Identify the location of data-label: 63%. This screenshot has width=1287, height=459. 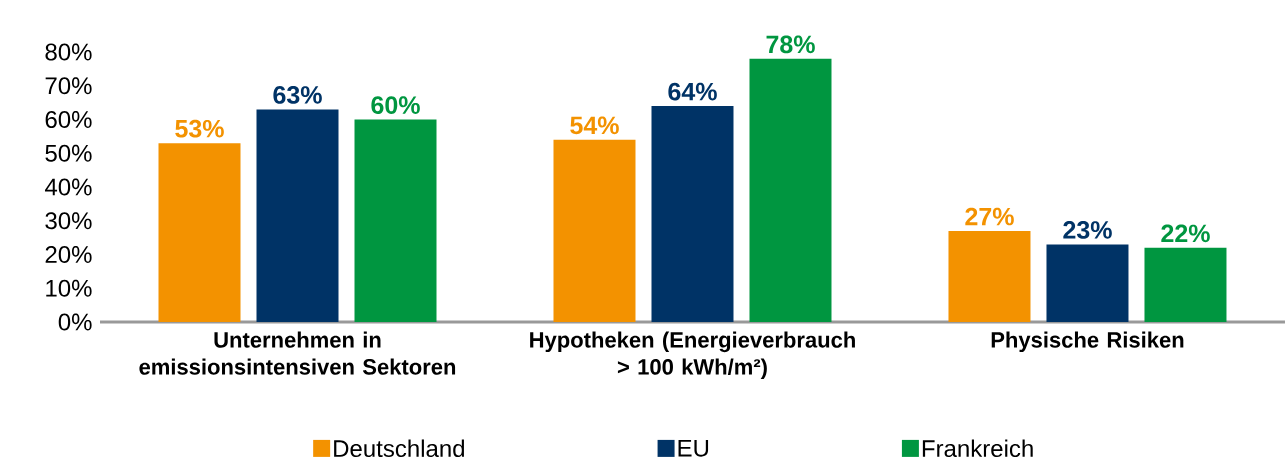
(297, 95).